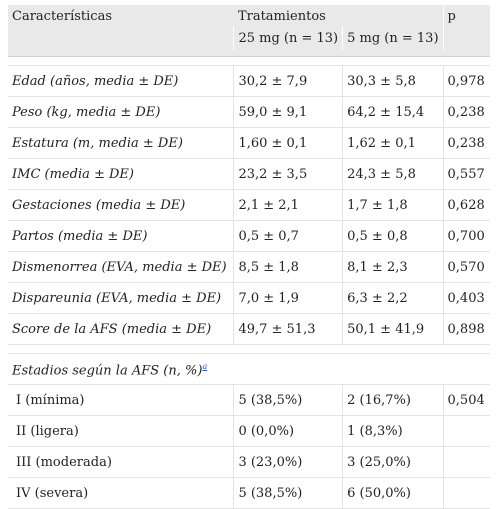  What do you see at coordinates (121, 205) in the screenshot?
I see `row-label: Gestaciones (media ± DE)` at bounding box center [121, 205].